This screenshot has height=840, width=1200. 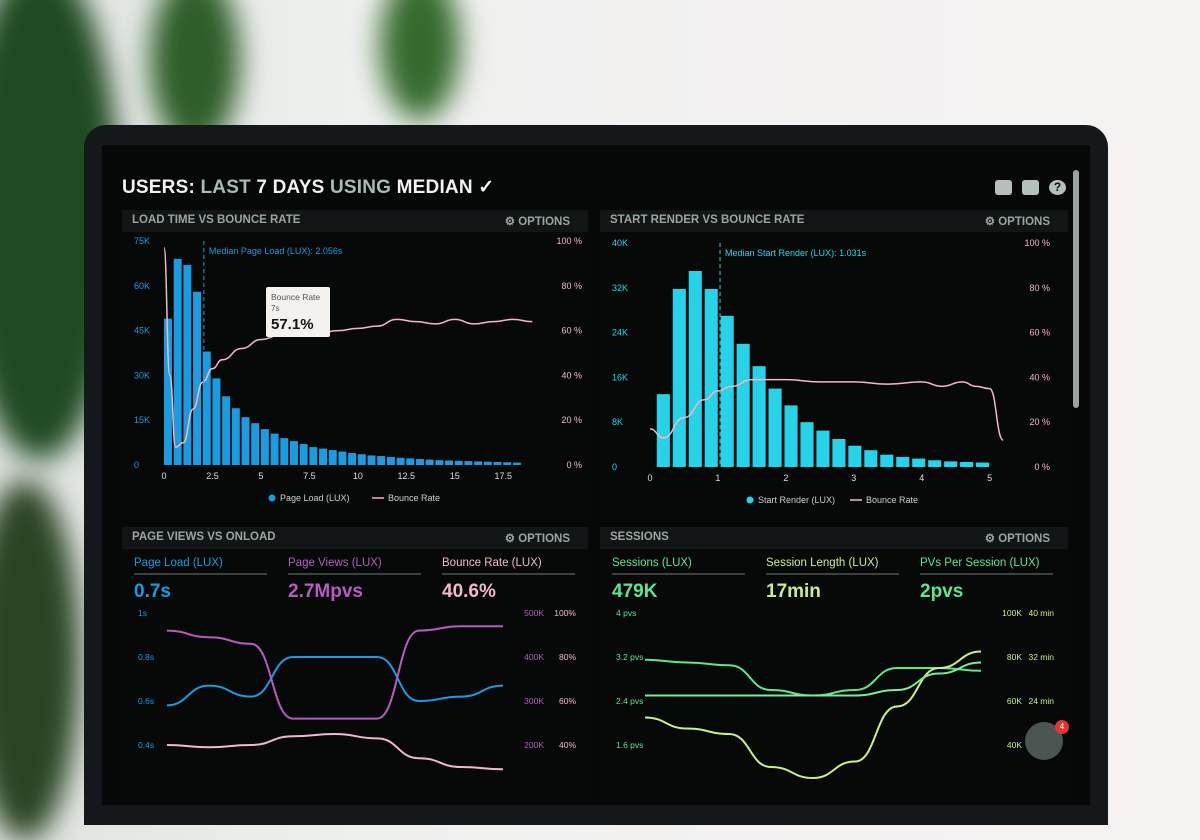 What do you see at coordinates (486, 187) in the screenshot?
I see `chevron-down-icon: ✓` at bounding box center [486, 187].